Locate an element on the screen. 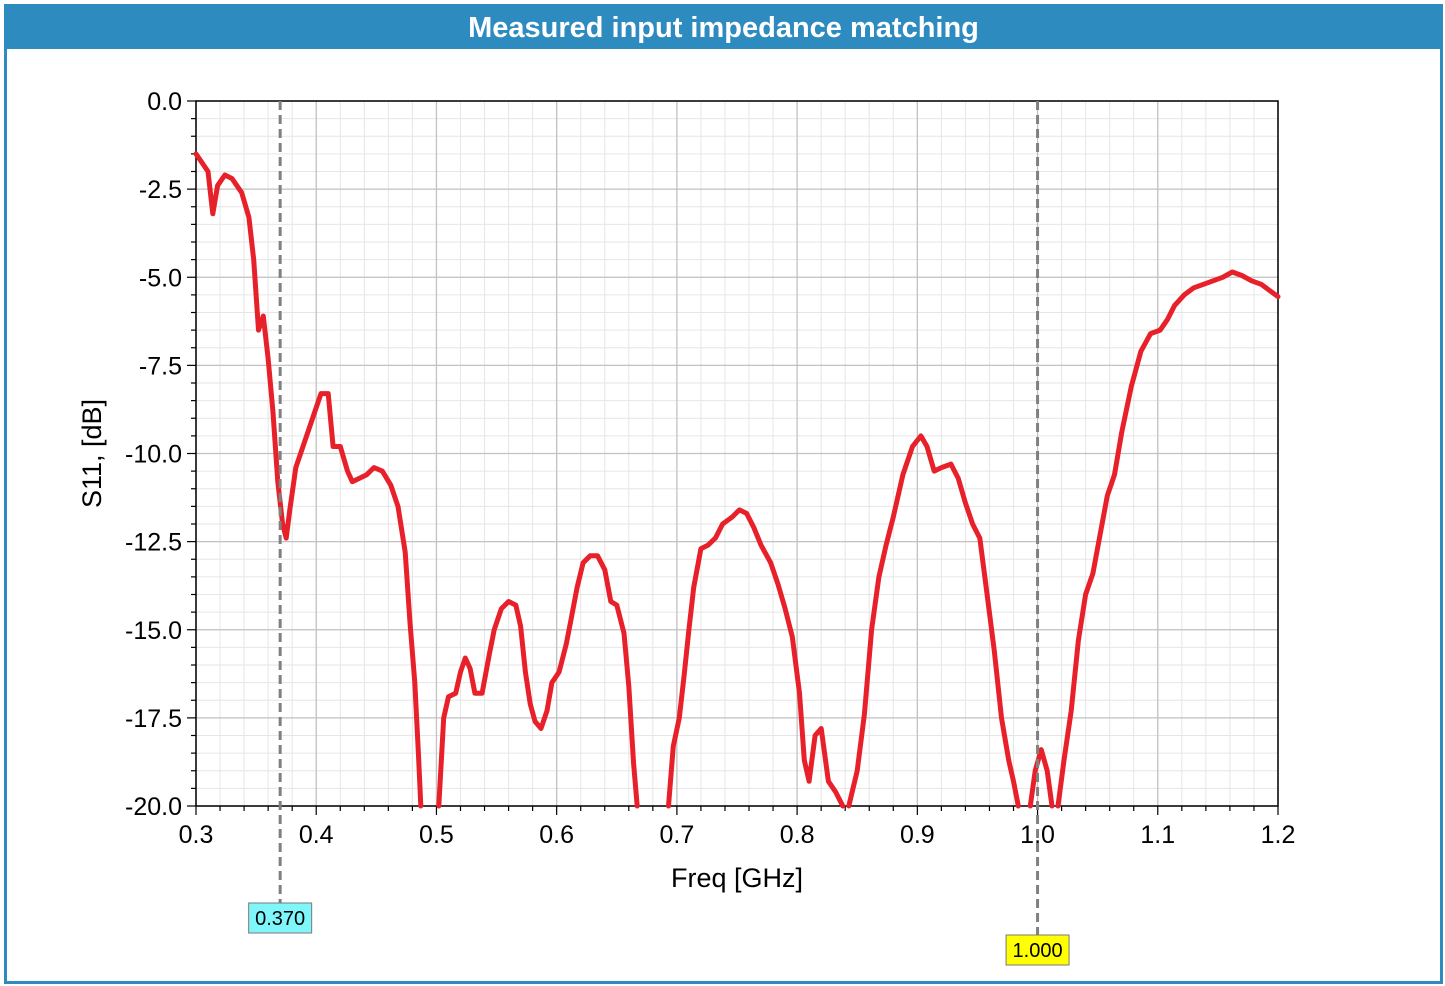 The width and height of the screenshot is (1445, 986). y-tick-labels: 0.0 -2.5 -5.0 -7.5 -10.0 -12.5 -15.0 -17.5 -20.0 is located at coordinates (153, 454).